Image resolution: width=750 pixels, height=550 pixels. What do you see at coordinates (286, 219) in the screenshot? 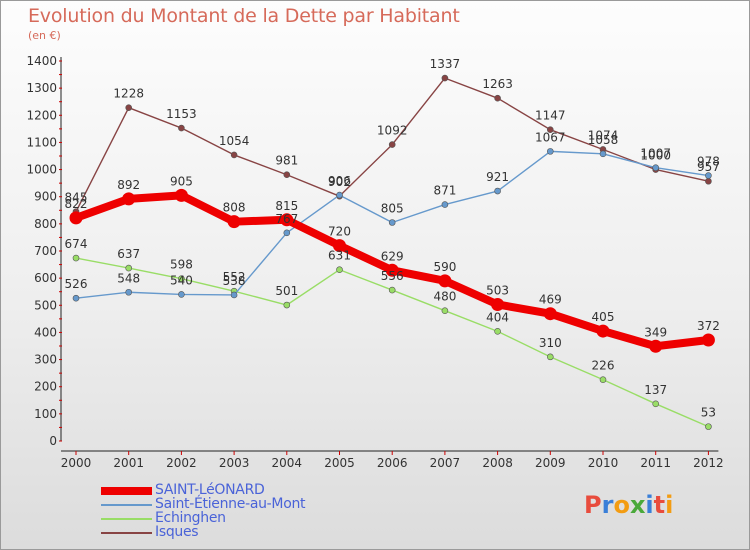
I see `data-label-saint-etienne-au-mont: 767` at bounding box center [286, 219].